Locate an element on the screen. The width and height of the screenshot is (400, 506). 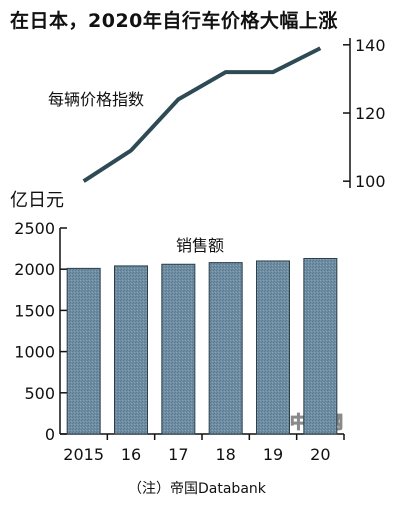
price-index-y-tick-label: 140 is located at coordinates (370, 45).